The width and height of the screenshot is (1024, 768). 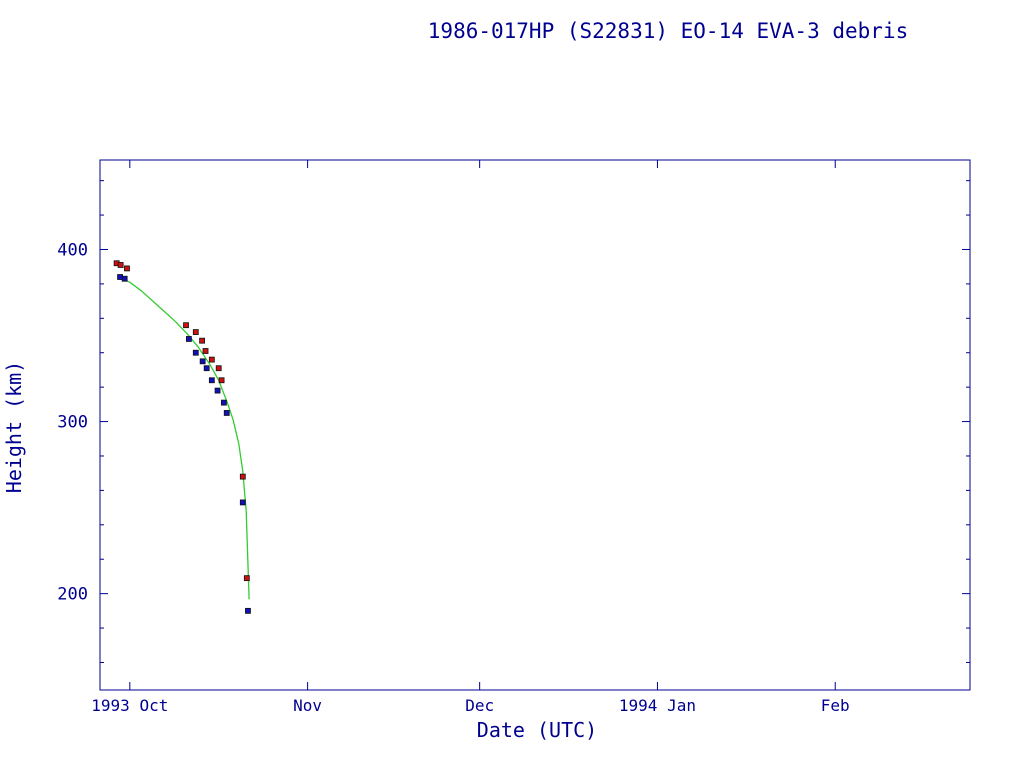 I want to click on x-tick-label: 1994 Jan, so click(x=657, y=705).